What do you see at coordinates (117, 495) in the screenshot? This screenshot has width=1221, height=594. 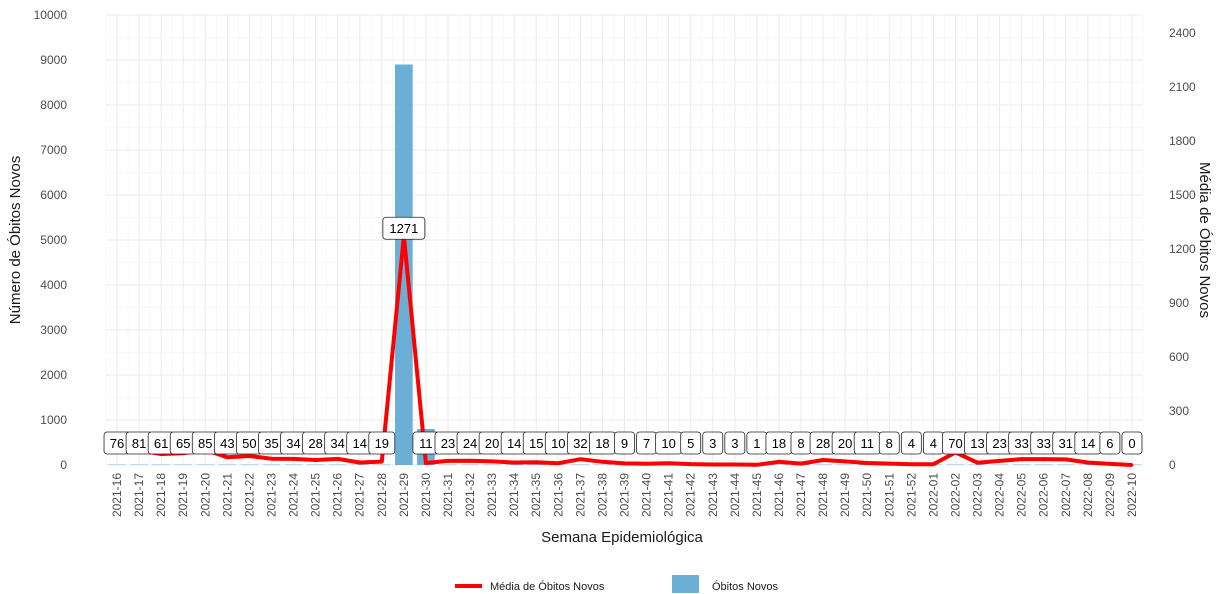 I see `x-tick-label: 2021-16` at bounding box center [117, 495].